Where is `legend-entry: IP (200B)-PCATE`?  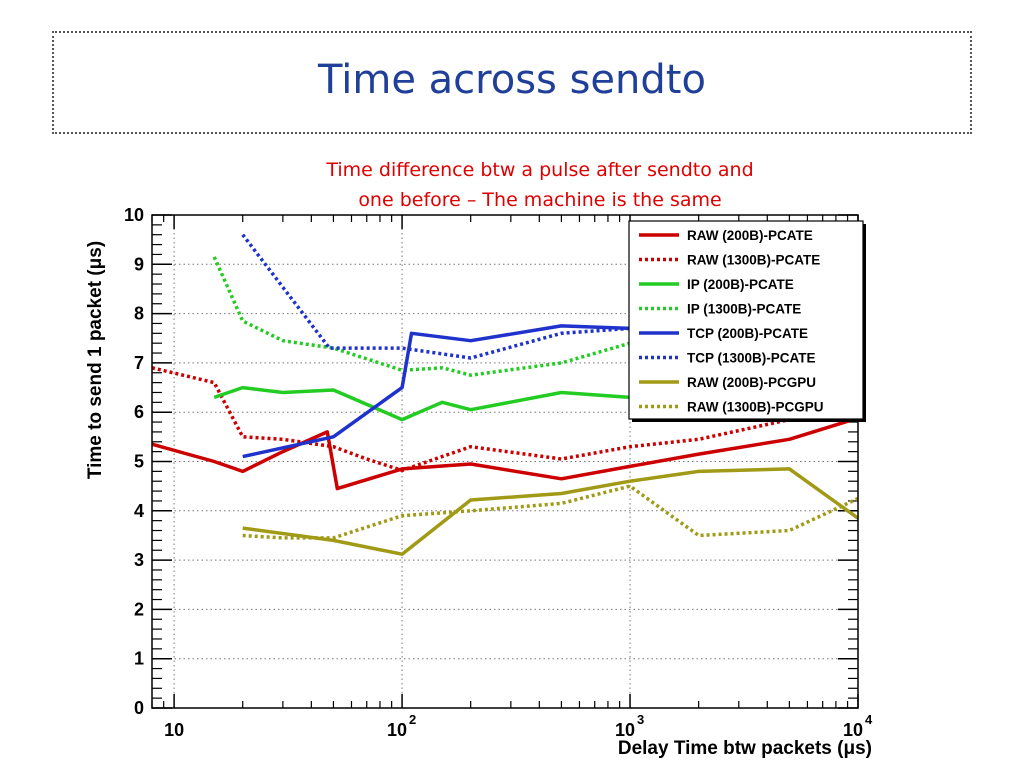 legend-entry: IP (200B)-PCATE is located at coordinates (740, 284).